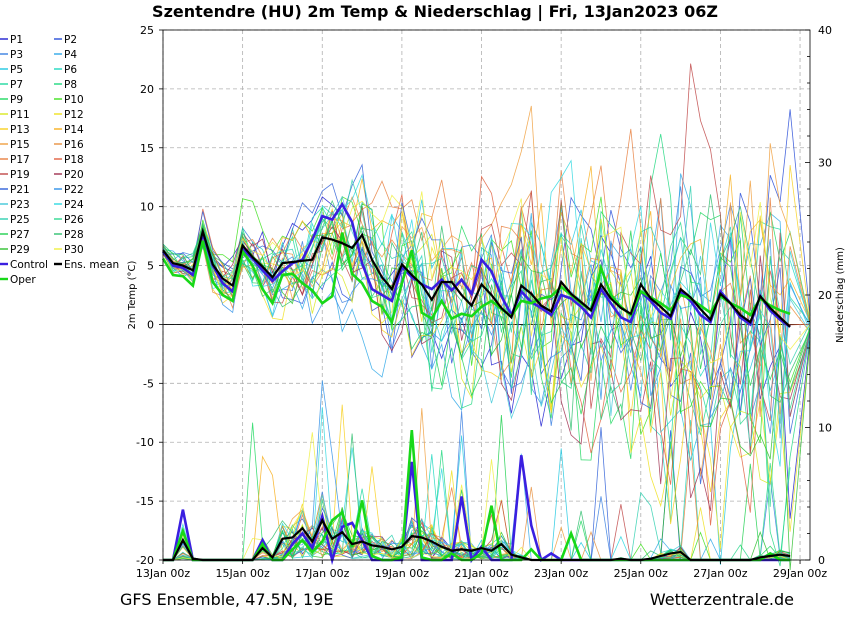  I want to click on legend-label: P22, so click(74, 190).